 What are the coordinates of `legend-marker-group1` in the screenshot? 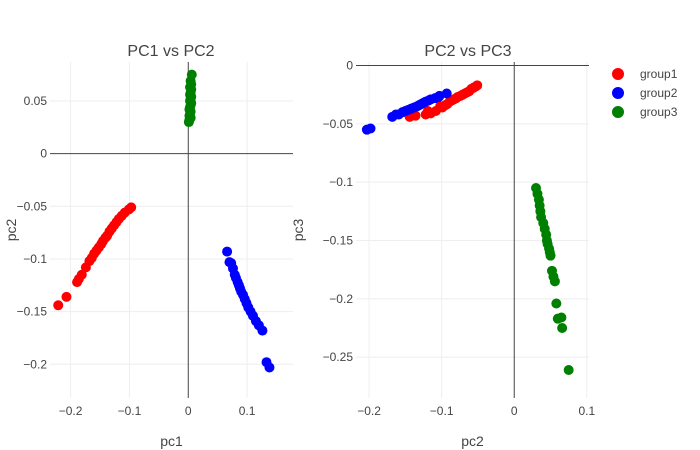 It's located at (618, 74).